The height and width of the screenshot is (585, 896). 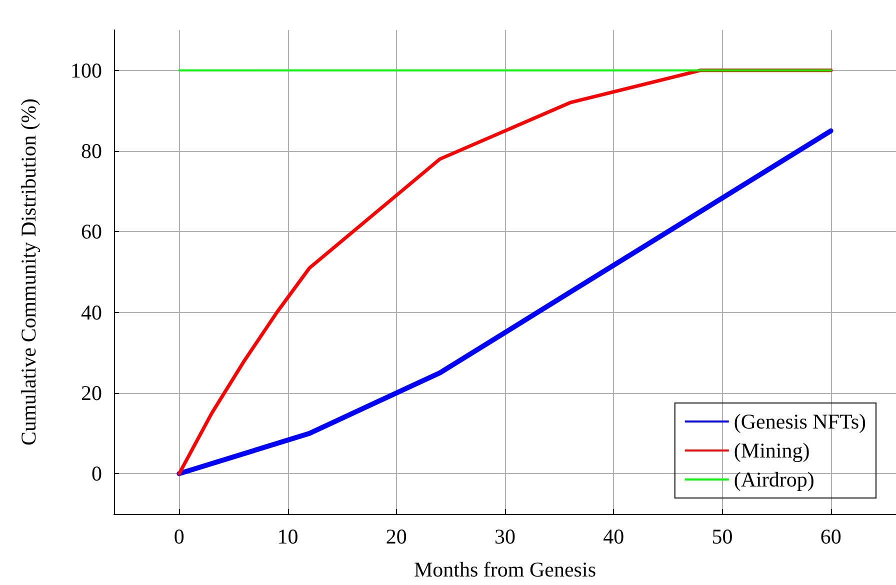 I want to click on x-axis-title: Months from Genesis, so click(x=505, y=570).